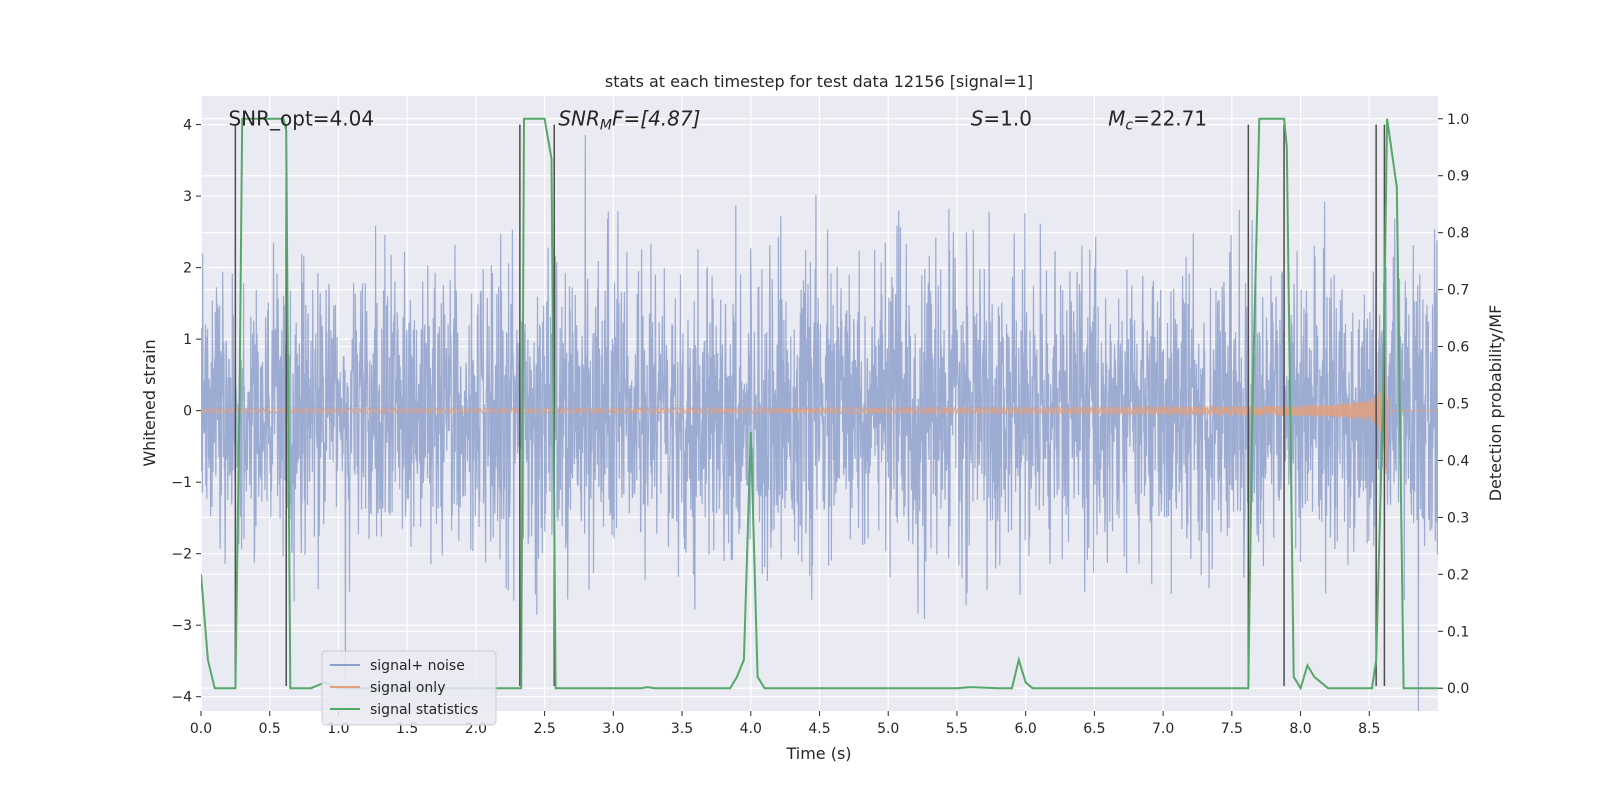 This screenshot has height=800, width=1600. Describe the element at coordinates (187, 197) in the screenshot. I see `y-tick-label: 3` at that location.